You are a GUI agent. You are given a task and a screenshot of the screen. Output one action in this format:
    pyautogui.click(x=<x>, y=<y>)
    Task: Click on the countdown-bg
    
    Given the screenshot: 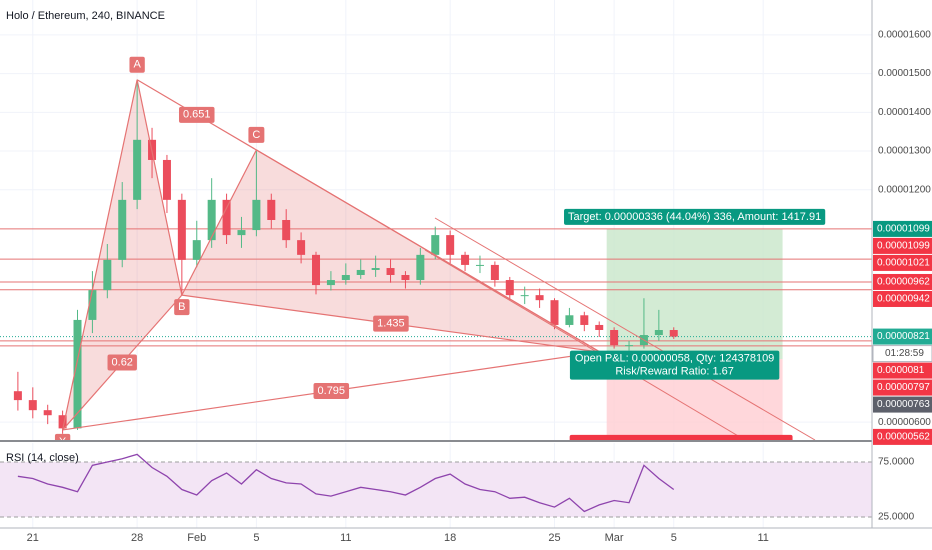 What is the action you would take?
    pyautogui.click(x=902, y=354)
    